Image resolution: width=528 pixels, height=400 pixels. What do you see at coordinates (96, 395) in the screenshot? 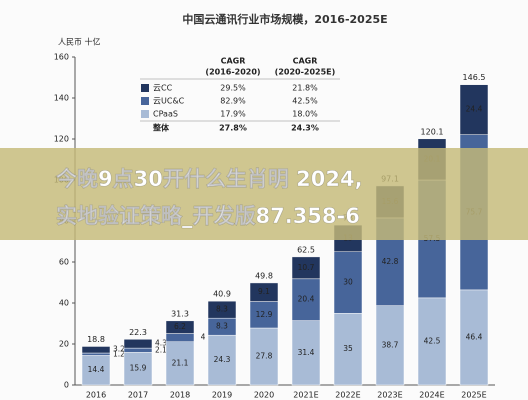
I see `x-tick-label: 2016` at bounding box center [96, 395].